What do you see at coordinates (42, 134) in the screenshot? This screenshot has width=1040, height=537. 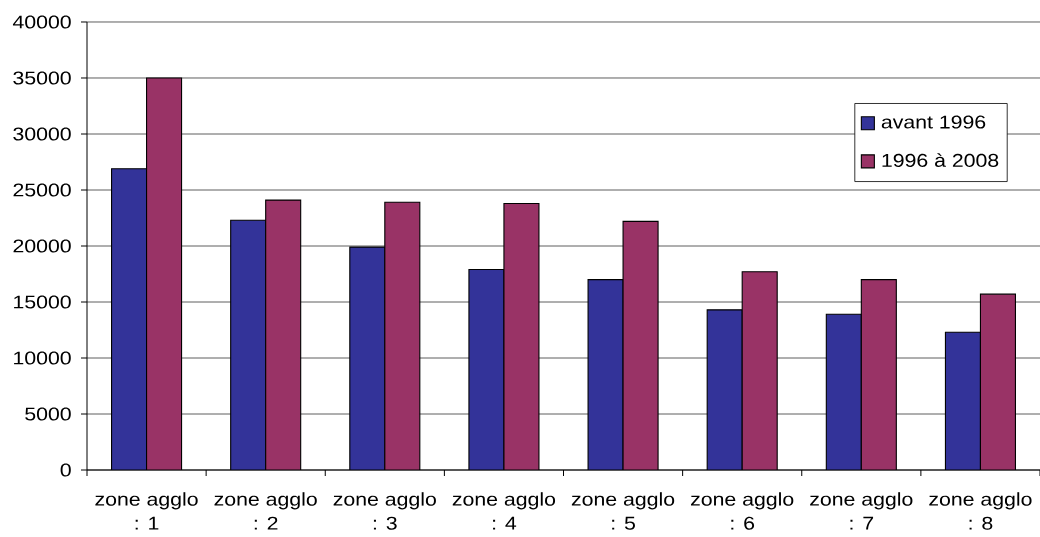 I see `y-tick-label: 30000` at bounding box center [42, 134].